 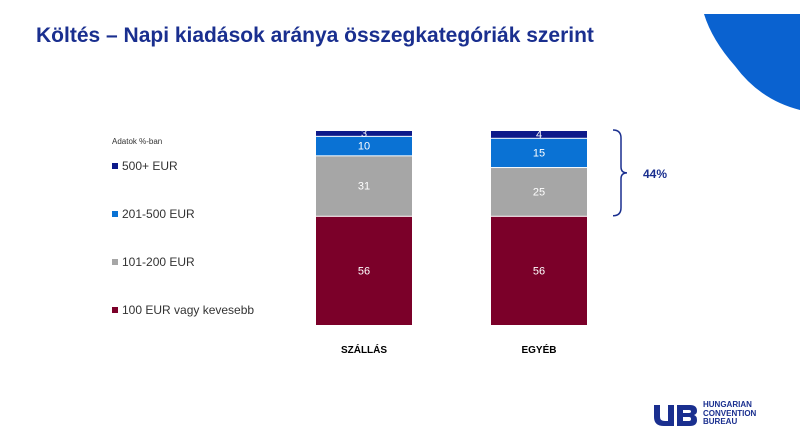 What do you see at coordinates (538, 349) in the screenshot?
I see `category-label-egyeb: EGYÉB` at bounding box center [538, 349].